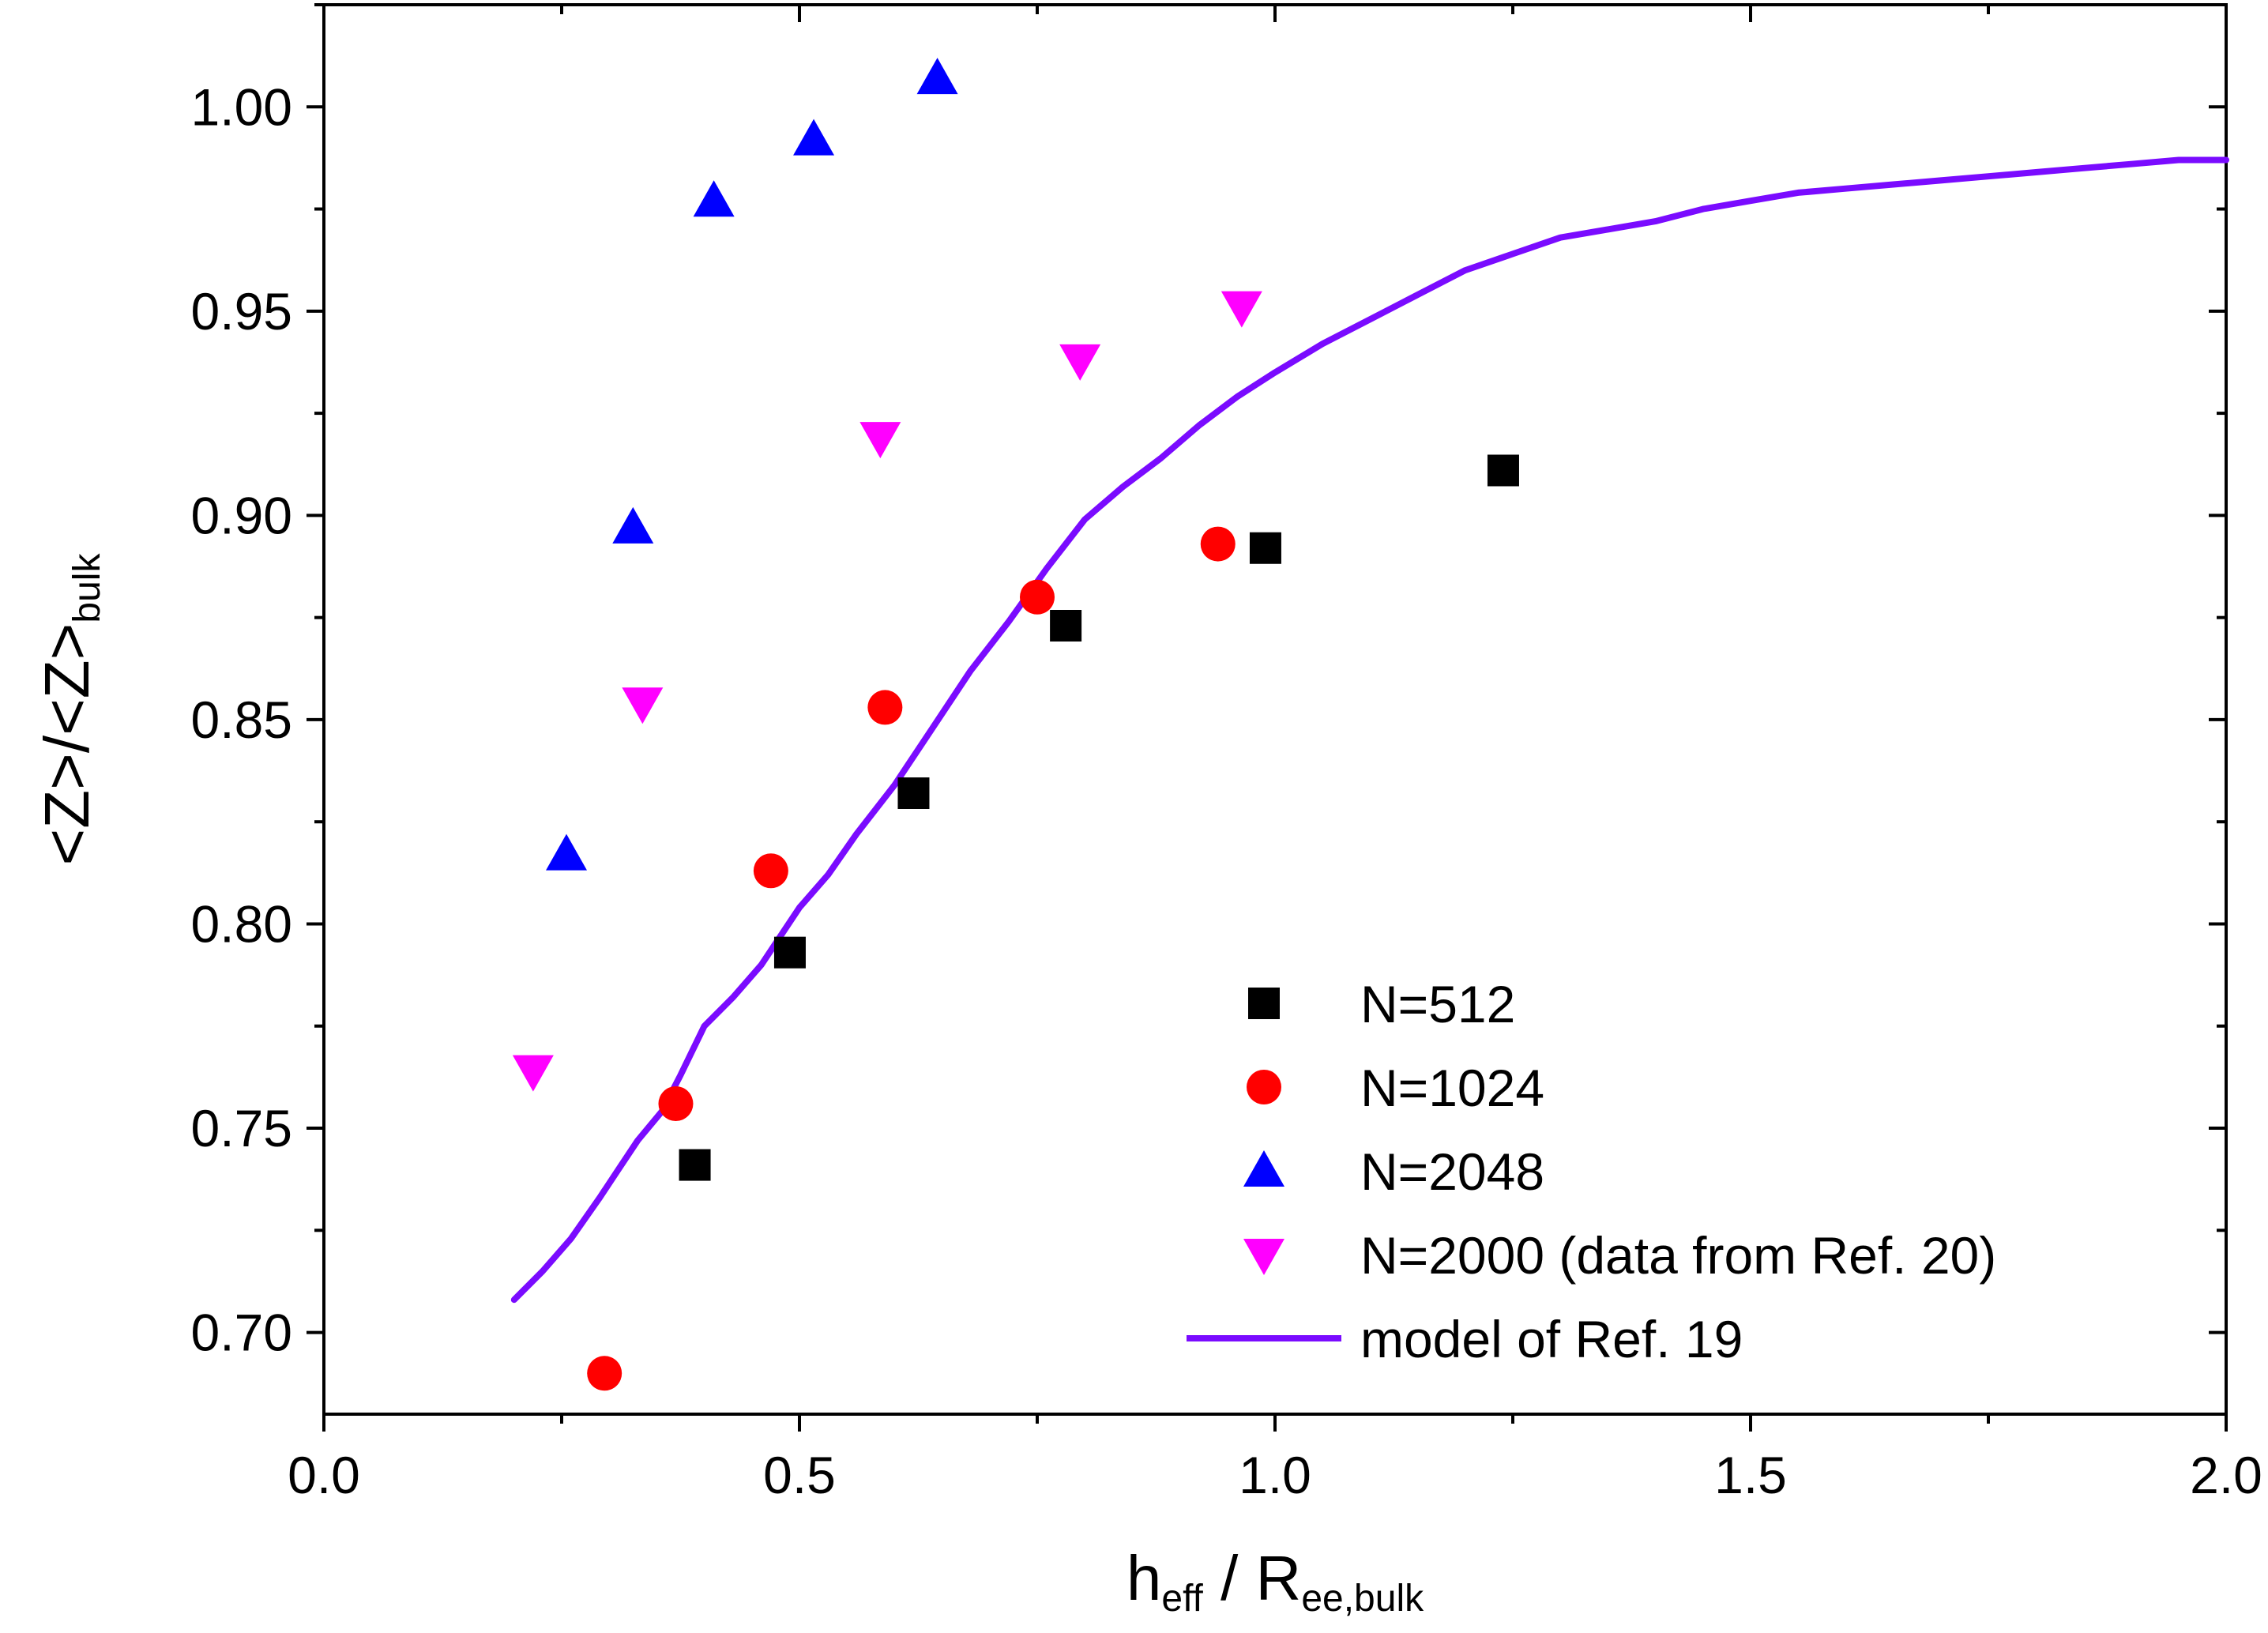  Describe the element at coordinates (324, 1475) in the screenshot. I see `x-tick-label: 0.0` at that location.